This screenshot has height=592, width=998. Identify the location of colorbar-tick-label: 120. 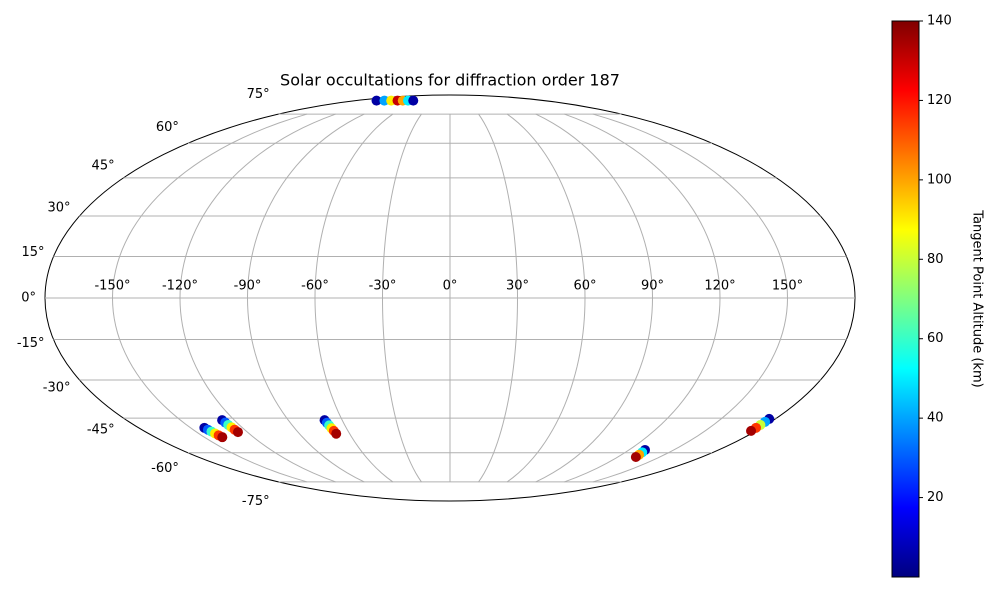
(939, 100).